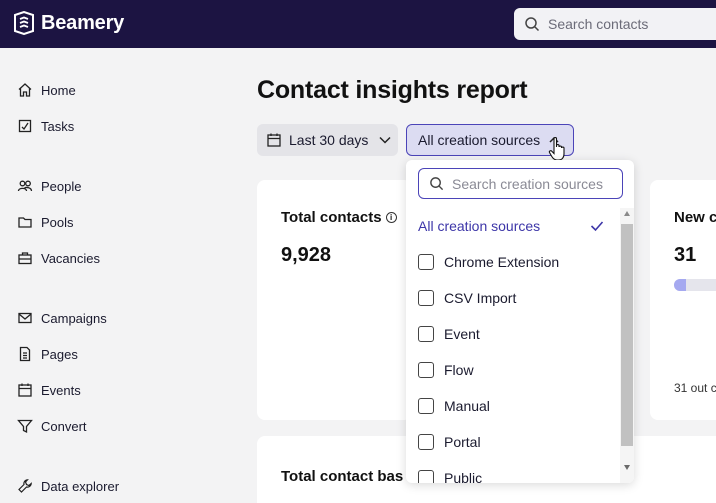  I want to click on people-icon, so click(25, 186).